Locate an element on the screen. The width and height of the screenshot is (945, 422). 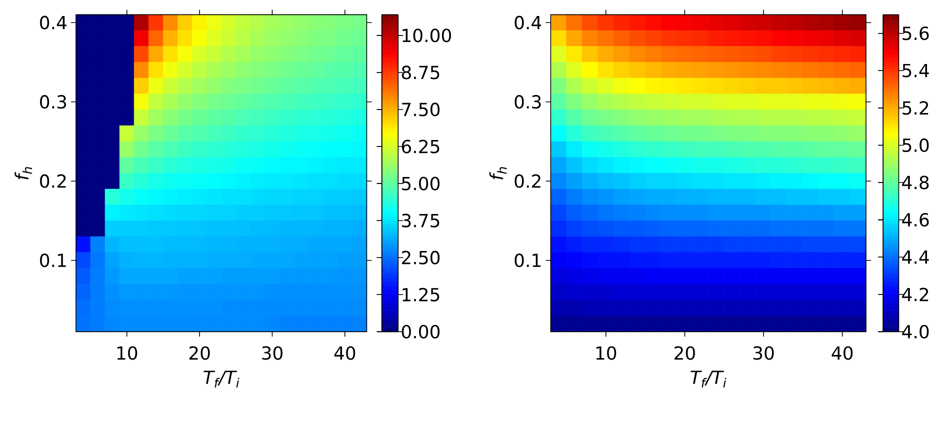
color-bar-label: 1.25 is located at coordinates (421, 295).